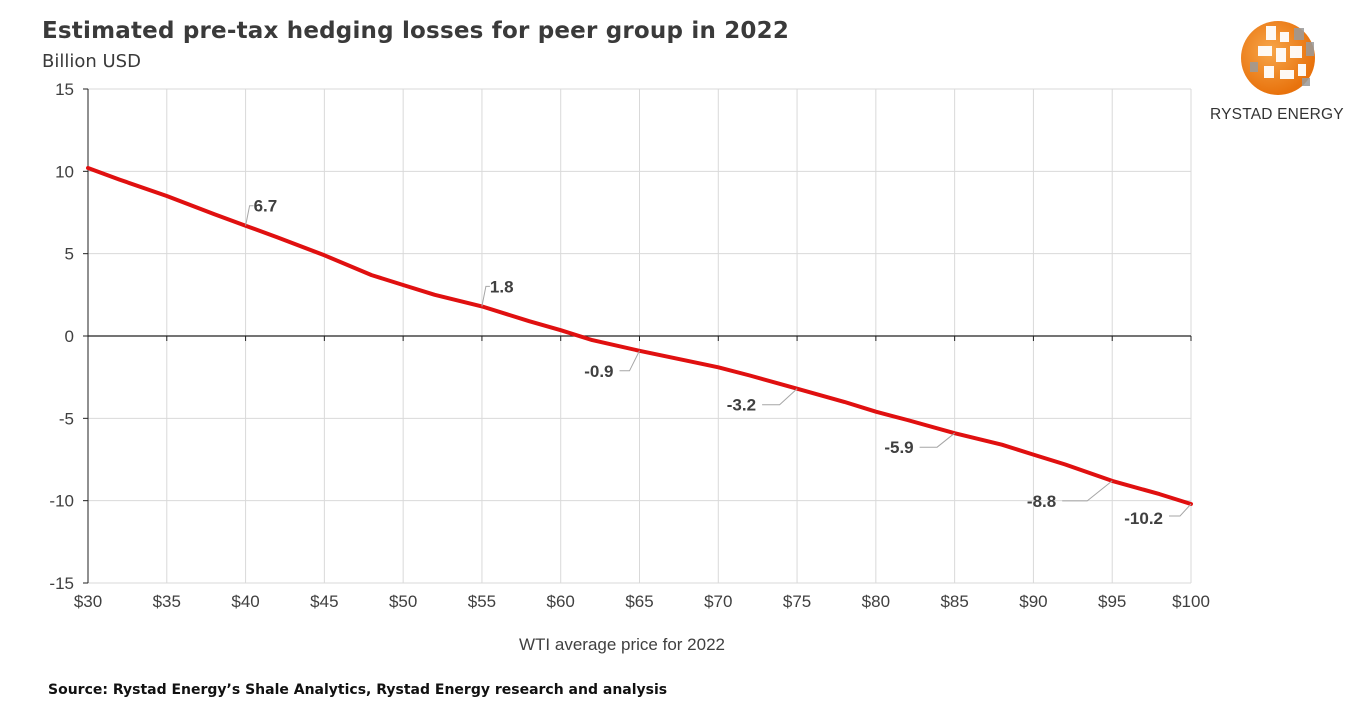 The height and width of the screenshot is (718, 1361). Describe the element at coordinates (64, 89) in the screenshot. I see `y-tick-label: 15` at that location.